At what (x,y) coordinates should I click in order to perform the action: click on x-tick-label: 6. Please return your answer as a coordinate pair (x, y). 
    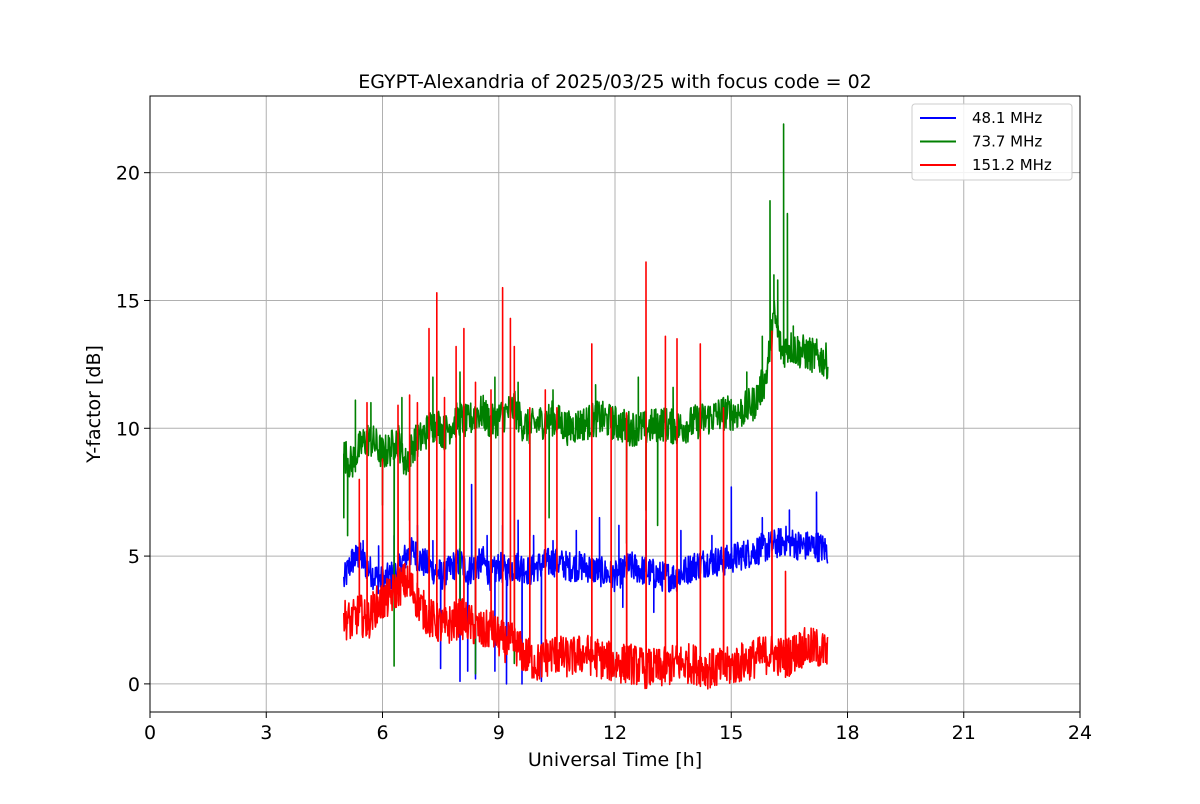
    Looking at the image, I should click on (382, 733).